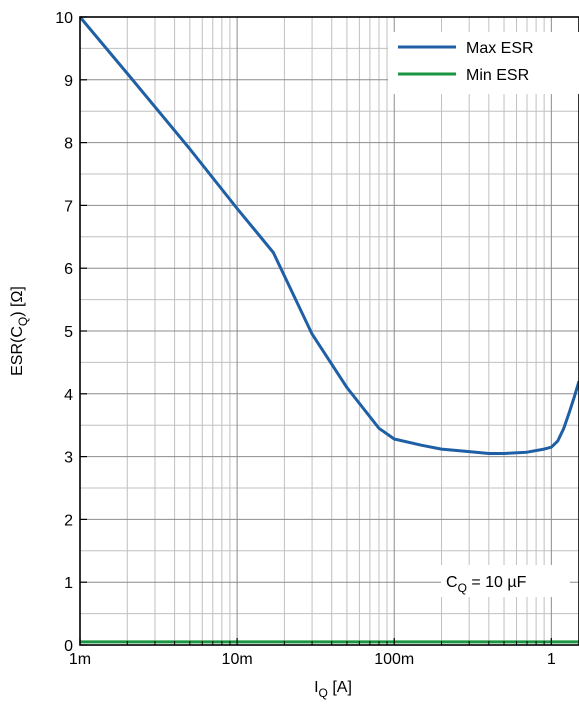 This screenshot has width=579, height=709. Describe the element at coordinates (551, 659) in the screenshot. I see `x-tick-label: 1` at that location.